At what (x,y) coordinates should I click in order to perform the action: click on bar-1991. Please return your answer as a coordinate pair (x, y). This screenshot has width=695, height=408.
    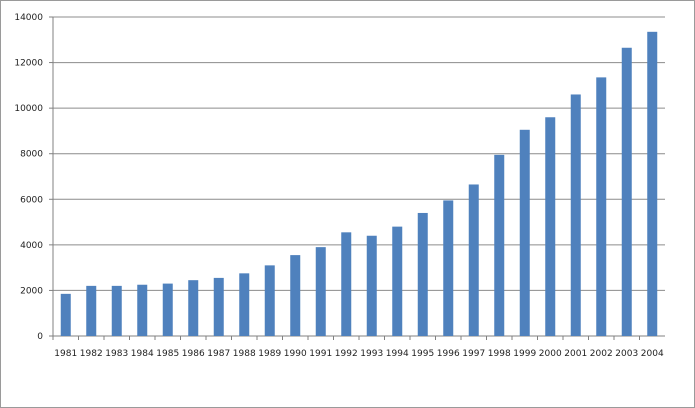
    Looking at the image, I should click on (320, 291).